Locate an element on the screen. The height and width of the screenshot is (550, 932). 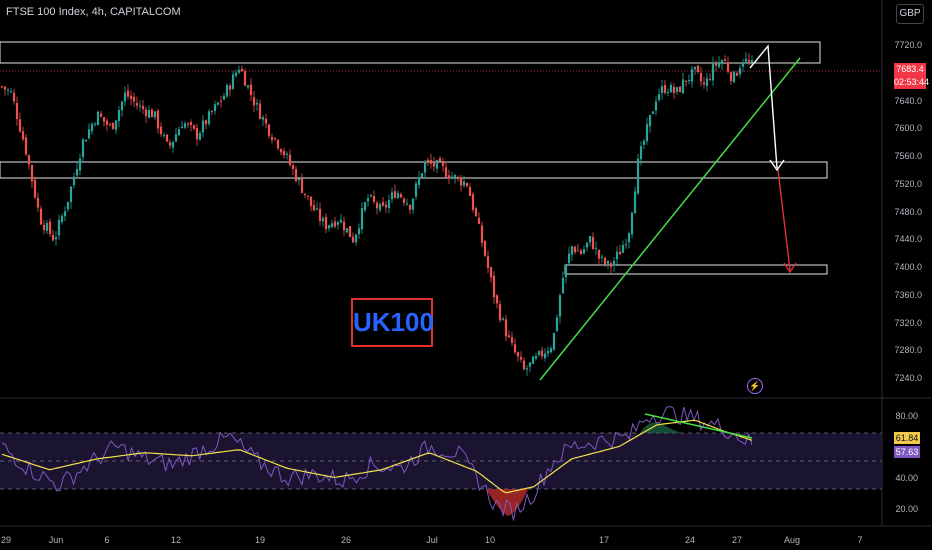
resistance-zone is located at coordinates (410, 52).